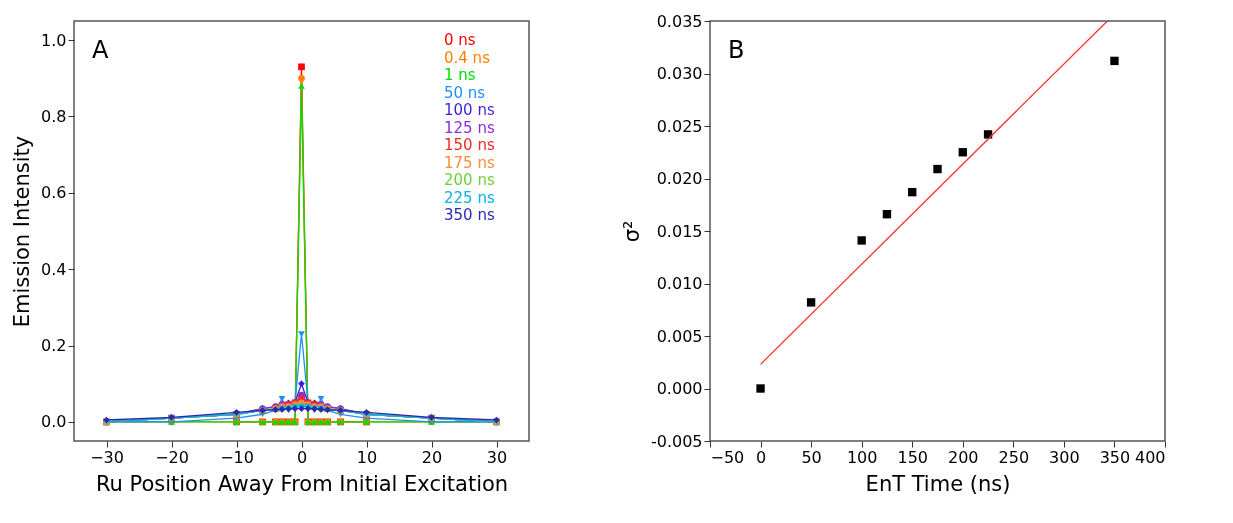  Describe the element at coordinates (736, 50) in the screenshot. I see `annotation: B` at that location.